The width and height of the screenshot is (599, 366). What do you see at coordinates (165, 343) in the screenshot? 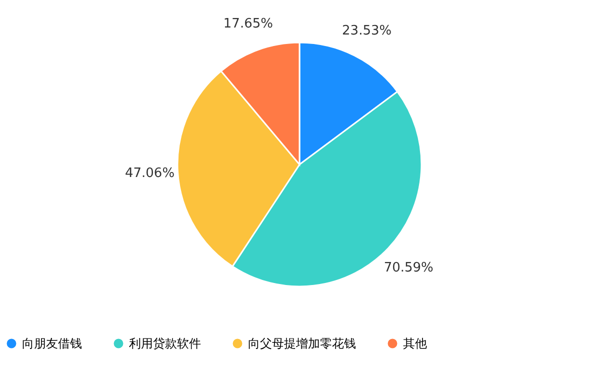
I see `legend-label: 利用贷款软件` at bounding box center [165, 343].